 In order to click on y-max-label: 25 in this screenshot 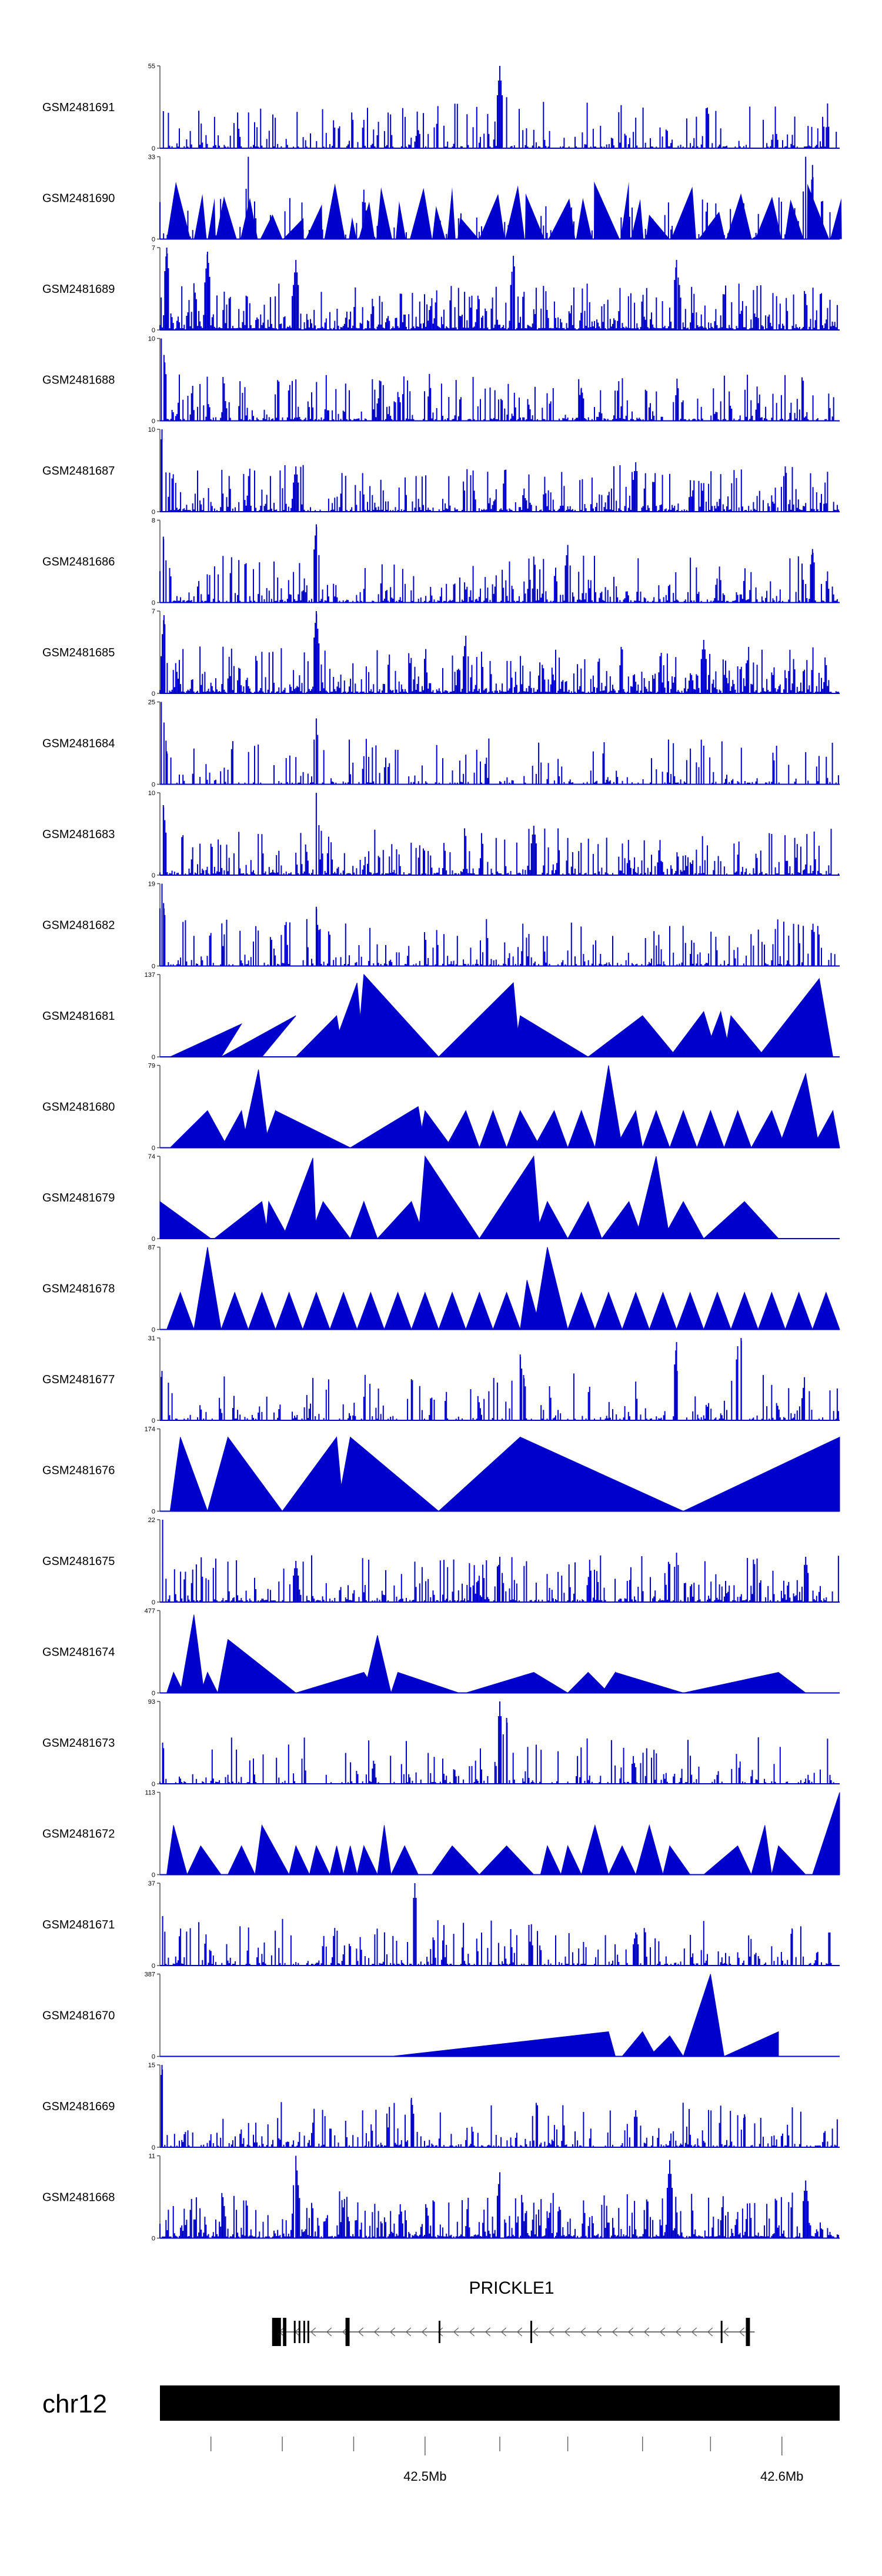, I will do `click(151, 702)`.